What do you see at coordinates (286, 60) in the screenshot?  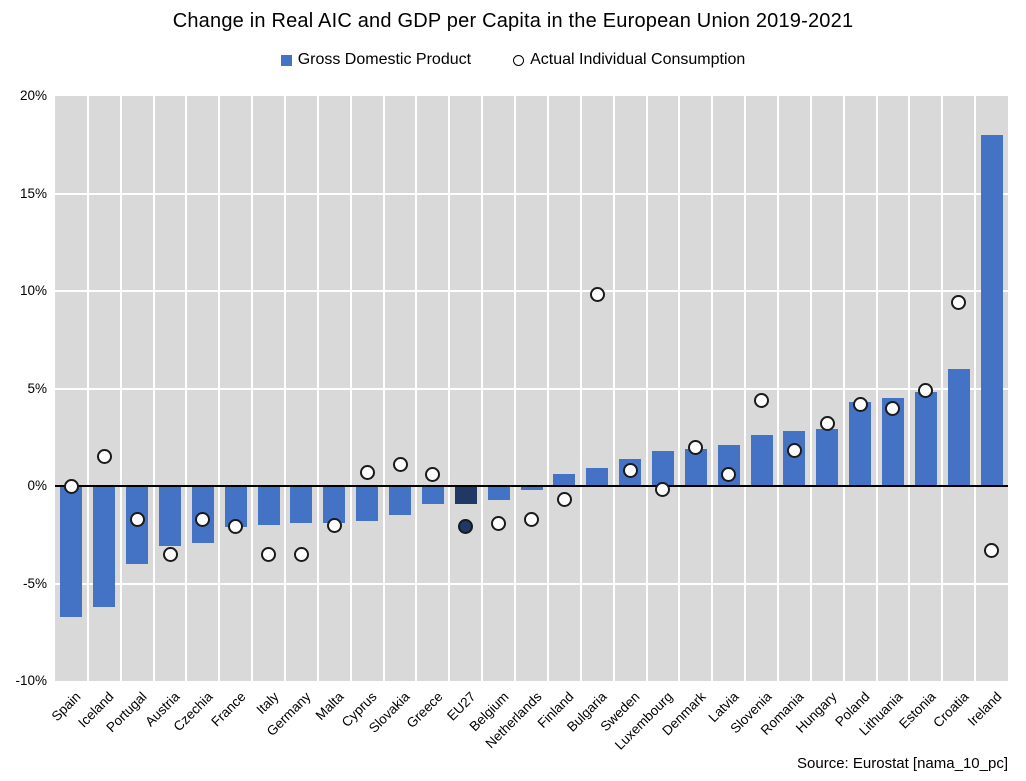 I see `gdp-square-icon` at bounding box center [286, 60].